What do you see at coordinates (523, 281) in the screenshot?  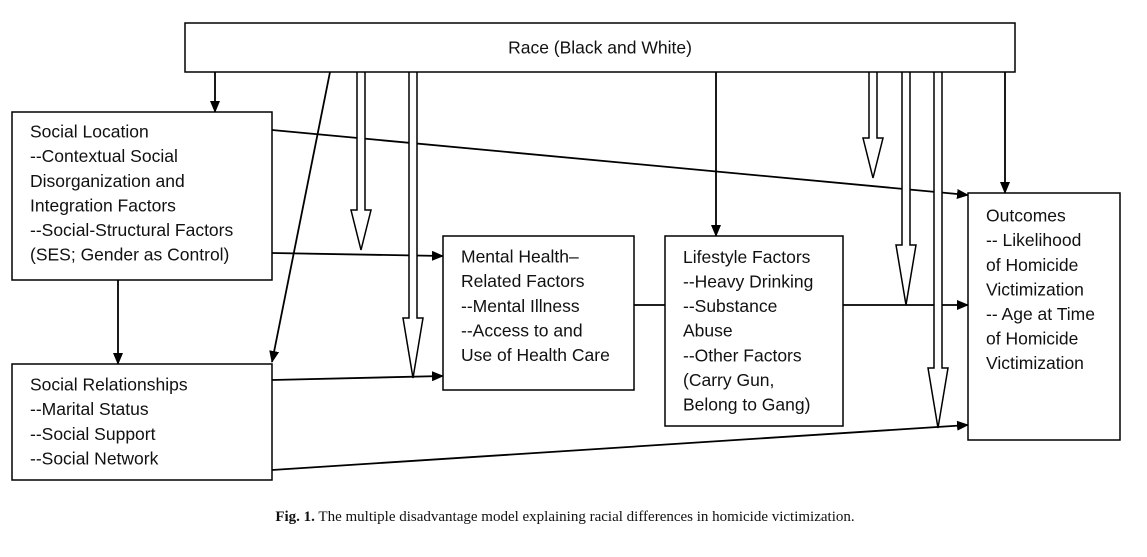 I see `node-text: Related Factors` at bounding box center [523, 281].